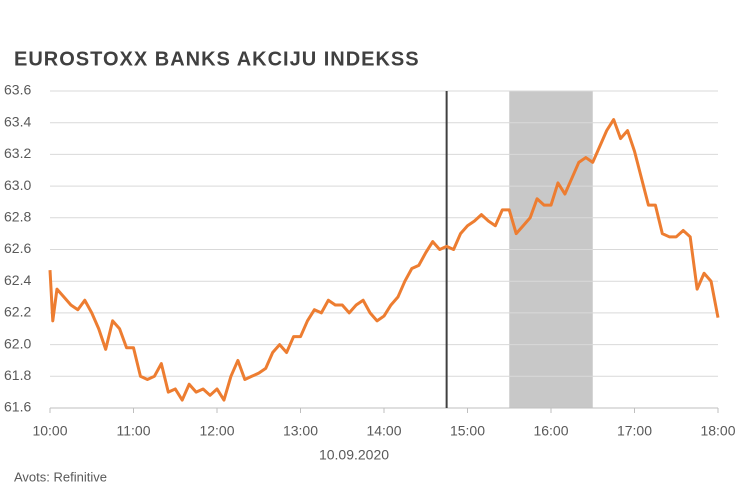  What do you see at coordinates (717, 431) in the screenshot?
I see `x-tick-label: 18:00` at bounding box center [717, 431].